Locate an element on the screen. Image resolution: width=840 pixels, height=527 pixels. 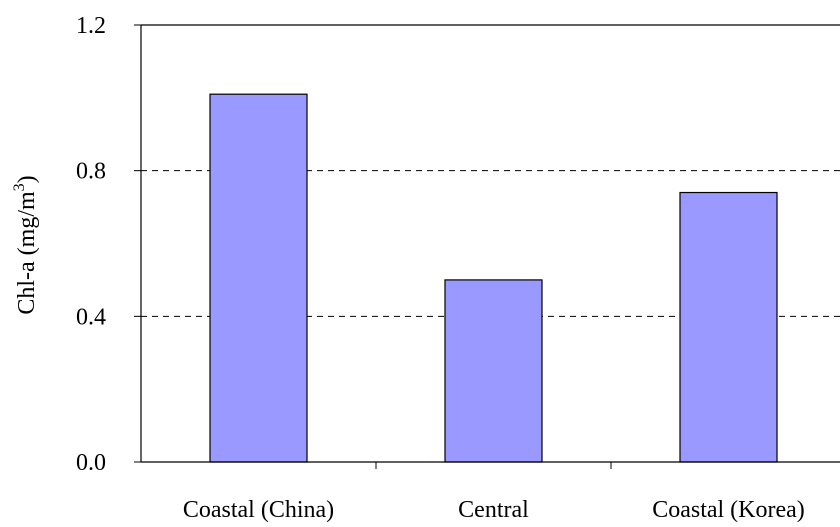
x-tick-label: Central is located at coordinates (493, 510).